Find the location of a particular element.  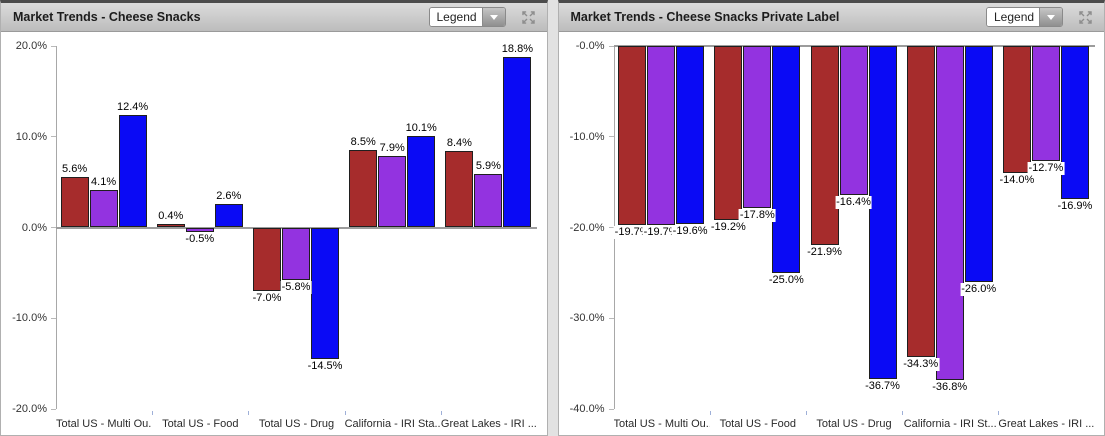

bar-value-label: 2.6% is located at coordinates (229, 196).